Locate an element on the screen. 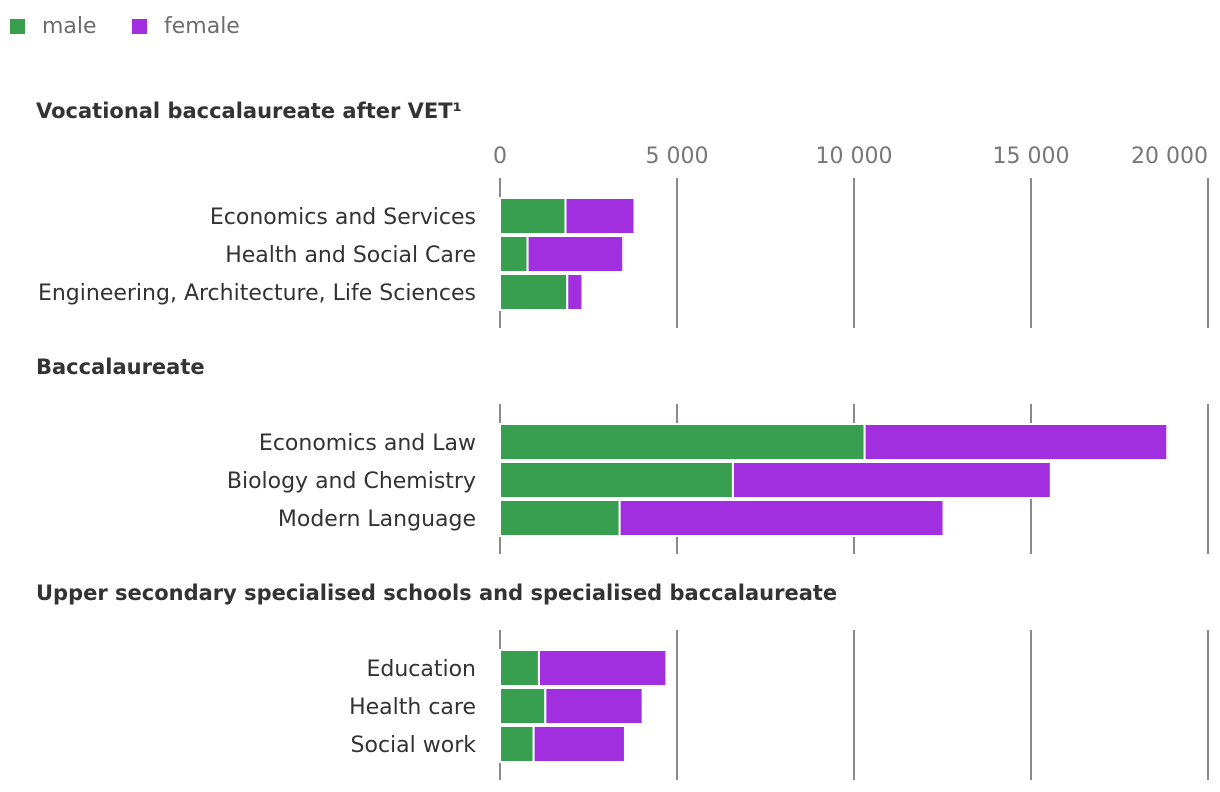 The image size is (1220, 792). x-tick-label: 5 000 is located at coordinates (677, 156).